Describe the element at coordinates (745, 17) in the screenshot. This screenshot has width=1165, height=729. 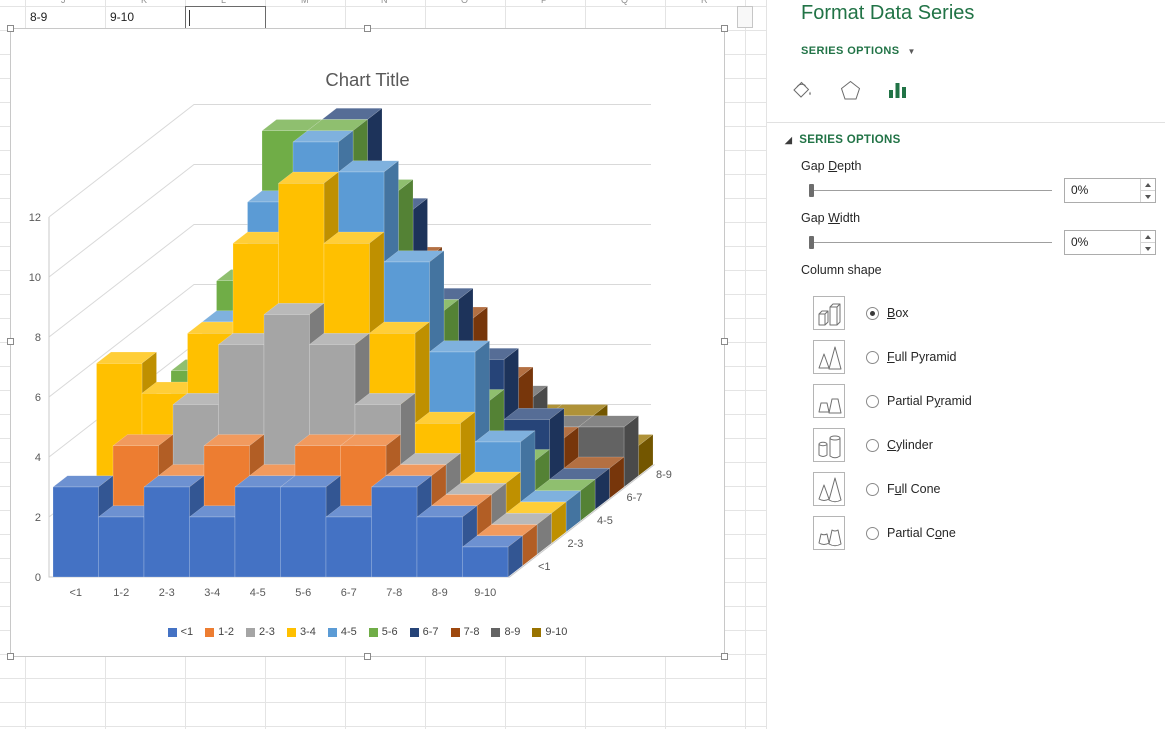
I see `scrollbar-top-button` at that location.